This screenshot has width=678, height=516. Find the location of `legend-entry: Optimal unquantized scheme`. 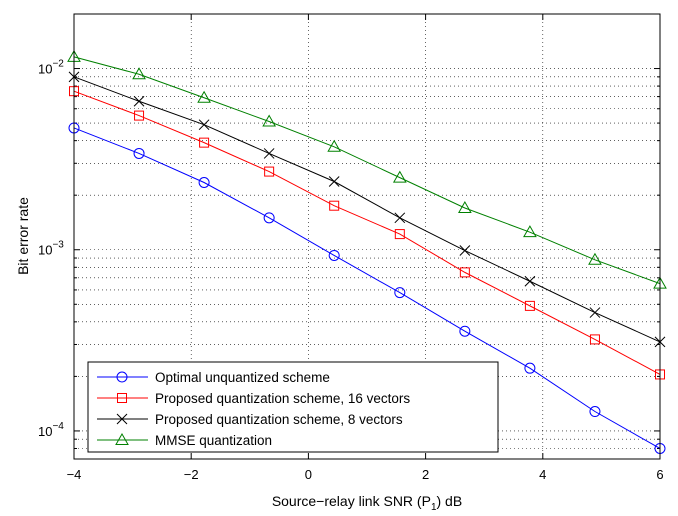

legend-entry: Optimal unquantized scheme is located at coordinates (213, 377).